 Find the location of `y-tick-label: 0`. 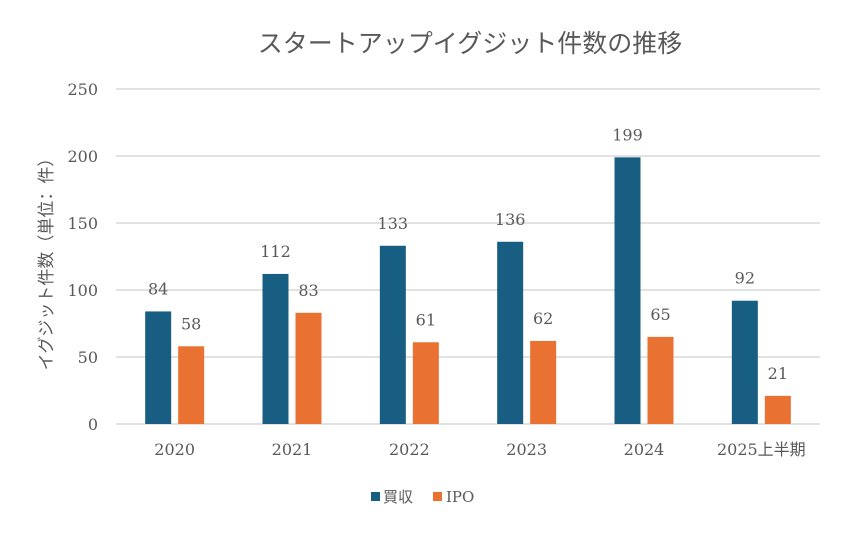

y-tick-label: 0 is located at coordinates (93, 424).